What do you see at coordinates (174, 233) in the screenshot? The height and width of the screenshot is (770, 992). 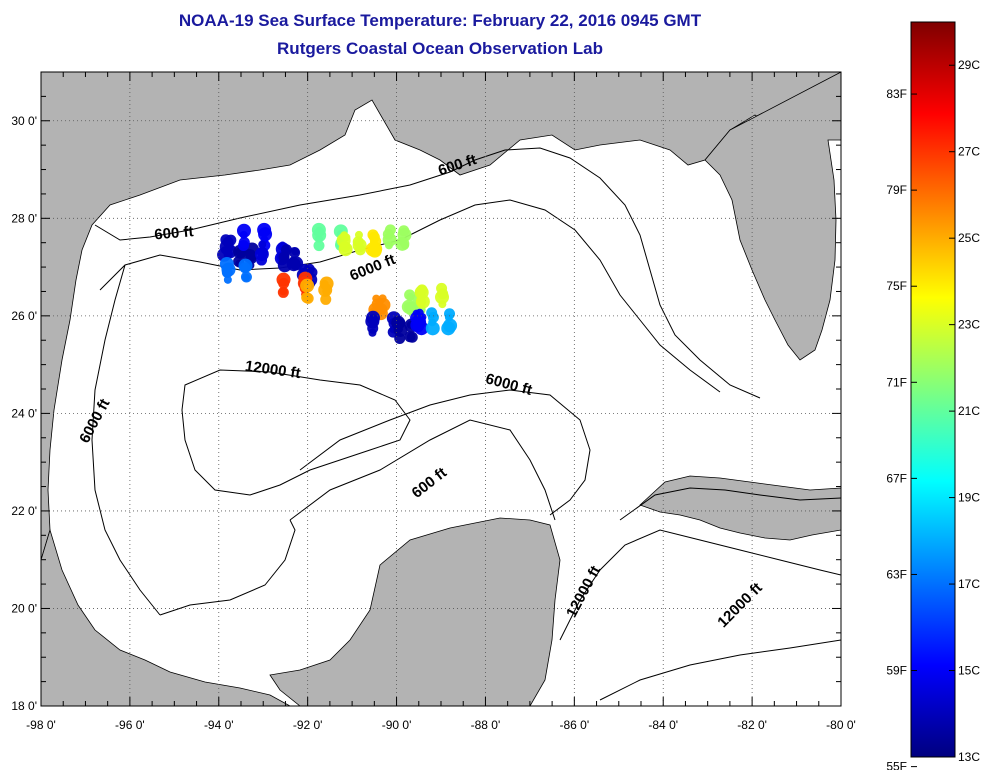 I see `contour-label: 600 ft` at bounding box center [174, 233].